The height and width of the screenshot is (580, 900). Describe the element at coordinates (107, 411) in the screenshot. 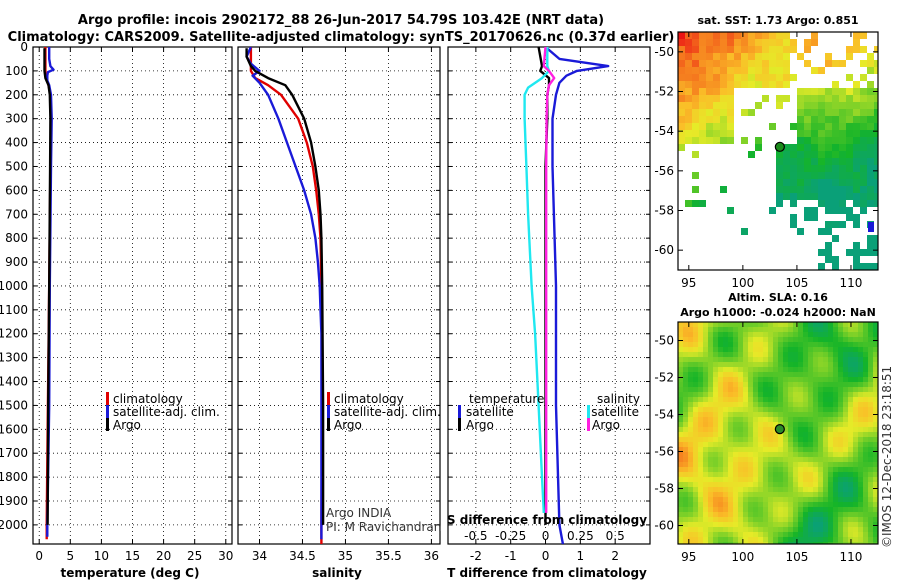

I see `legend-swatch-satellite` at that location.